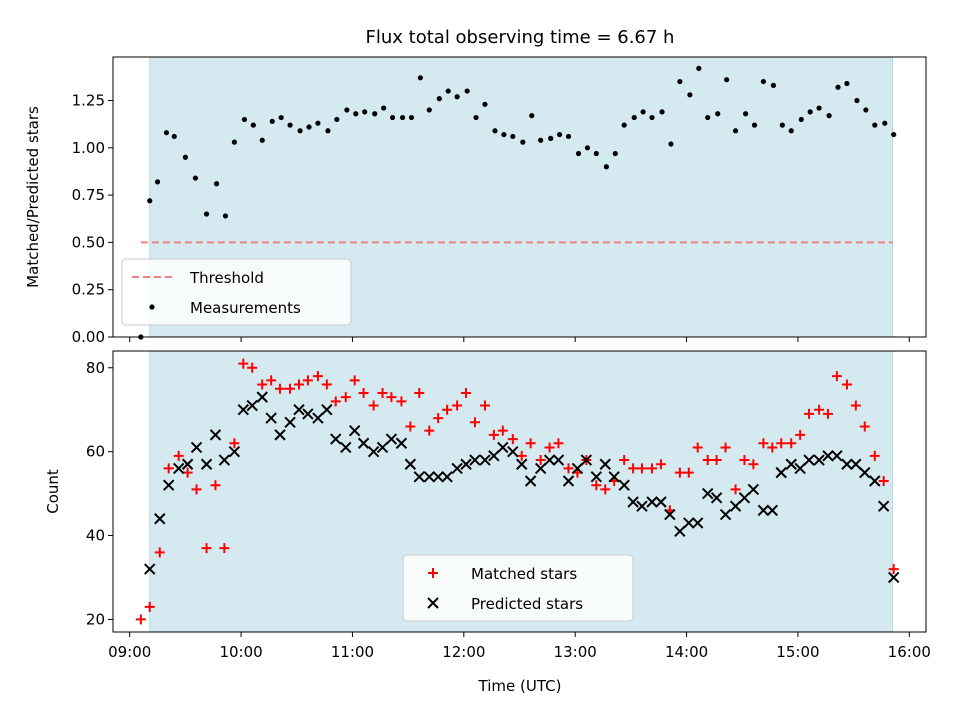 The width and height of the screenshot is (960, 720). I want to click on legend-bottom: Matched stars Predicted stars, so click(518, 588).